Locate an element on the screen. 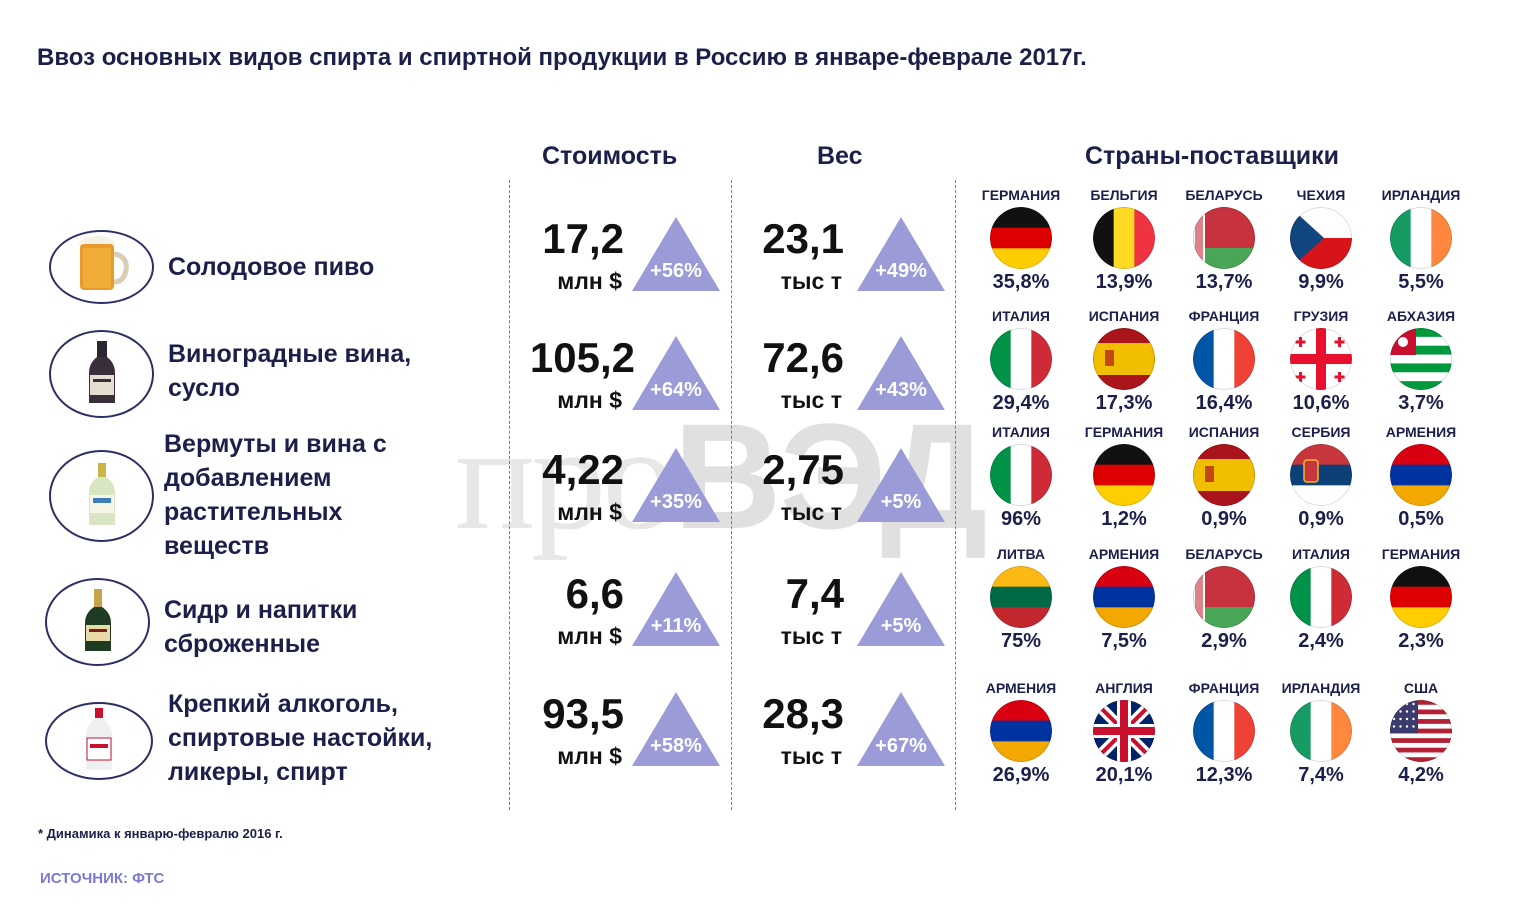 Image resolution: width=1529 pixels, height=911 pixels. header-weight: Вес is located at coordinates (840, 156).